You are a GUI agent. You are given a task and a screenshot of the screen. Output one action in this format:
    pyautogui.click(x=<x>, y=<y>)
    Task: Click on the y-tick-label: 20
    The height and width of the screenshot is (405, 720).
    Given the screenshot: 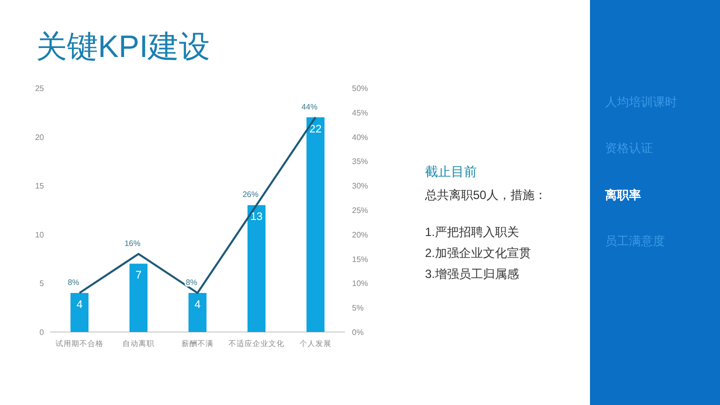 What is the action you would take?
    pyautogui.click(x=40, y=137)
    